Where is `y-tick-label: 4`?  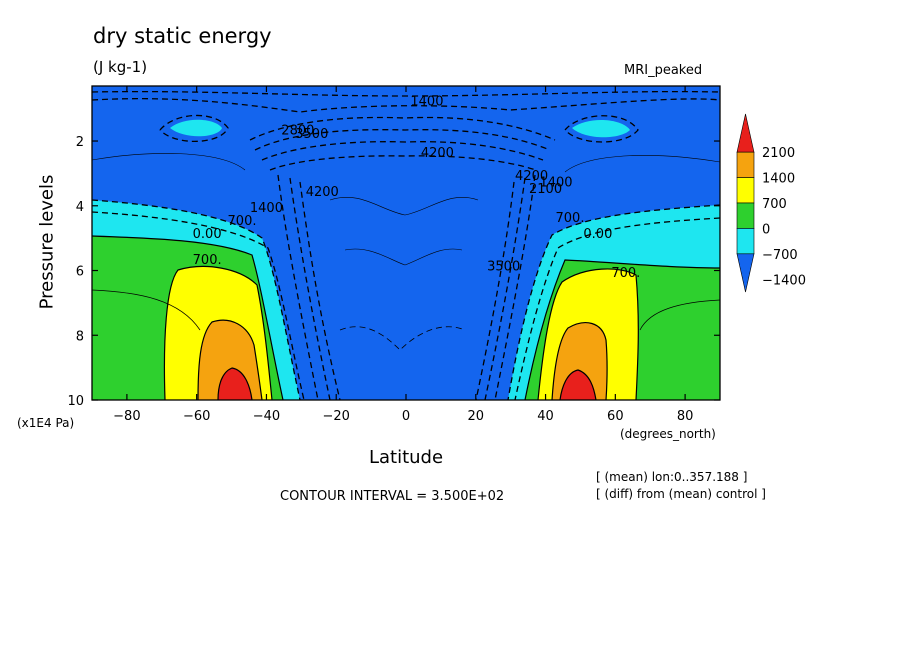 y-tick-label: 4 is located at coordinates (80, 207).